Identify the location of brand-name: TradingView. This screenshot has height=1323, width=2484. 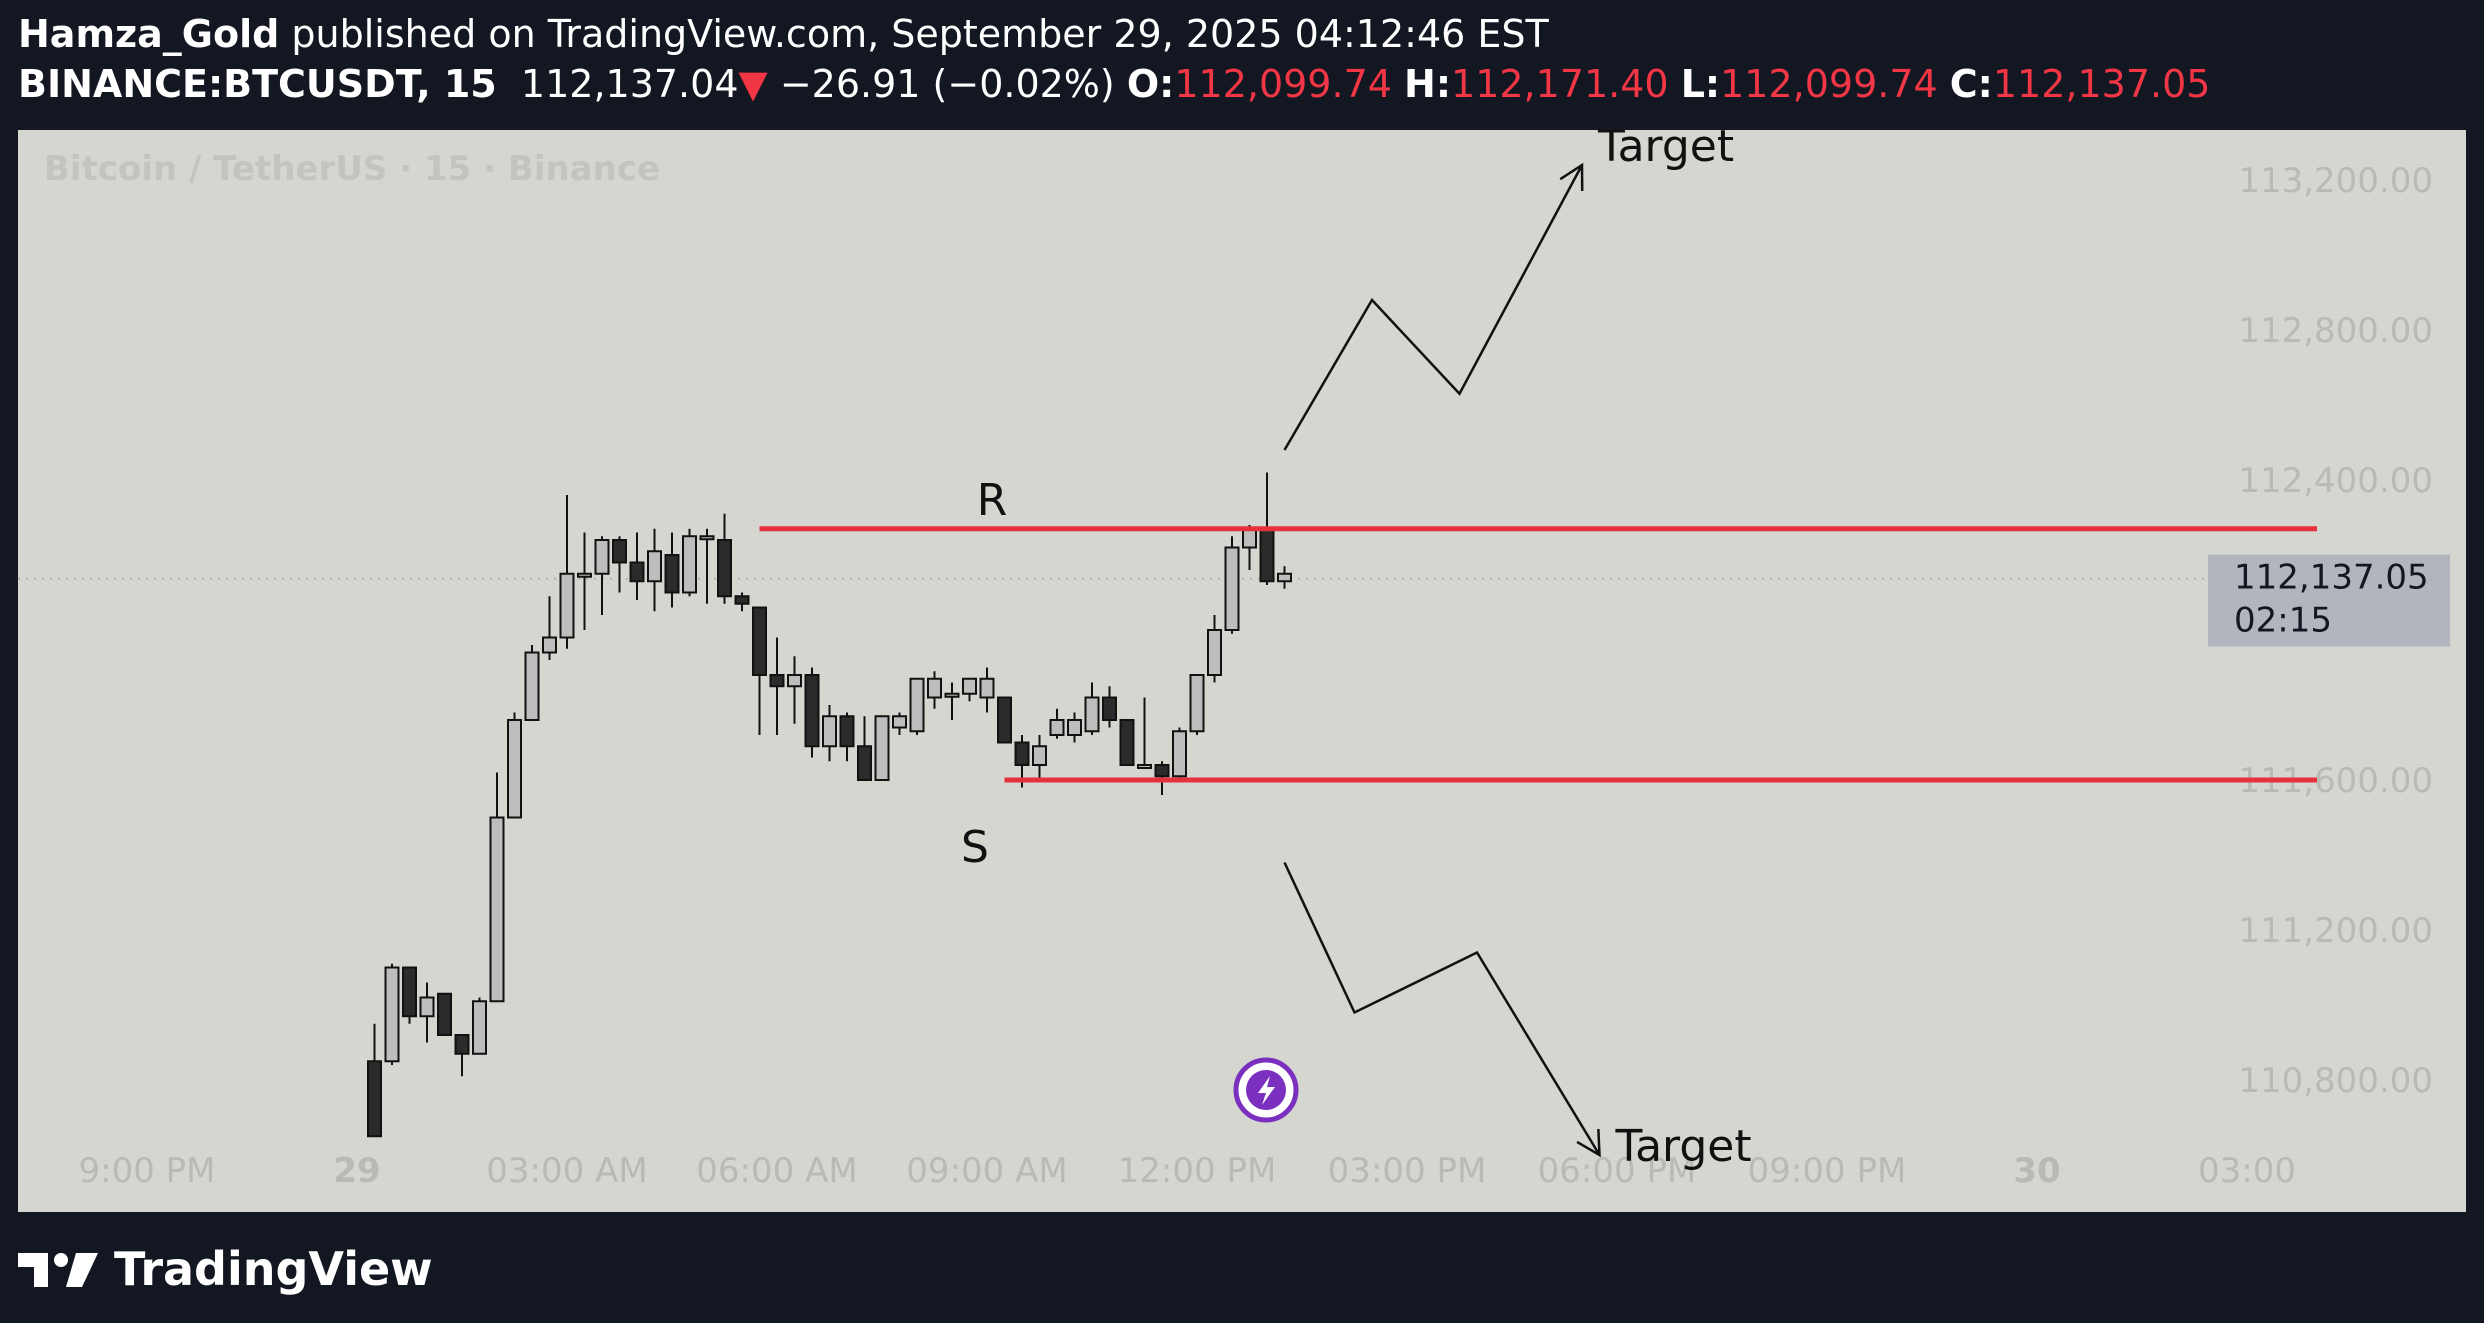
(273, 1269).